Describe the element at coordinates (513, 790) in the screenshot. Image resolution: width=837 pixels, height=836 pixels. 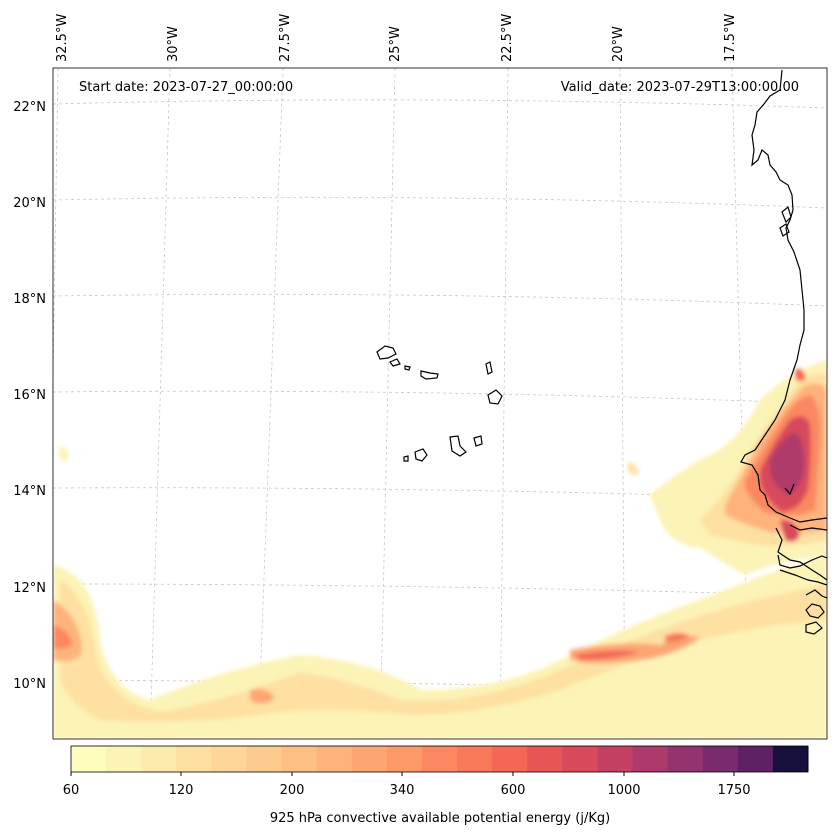
I see `colorbar-tick-label: 600` at that location.